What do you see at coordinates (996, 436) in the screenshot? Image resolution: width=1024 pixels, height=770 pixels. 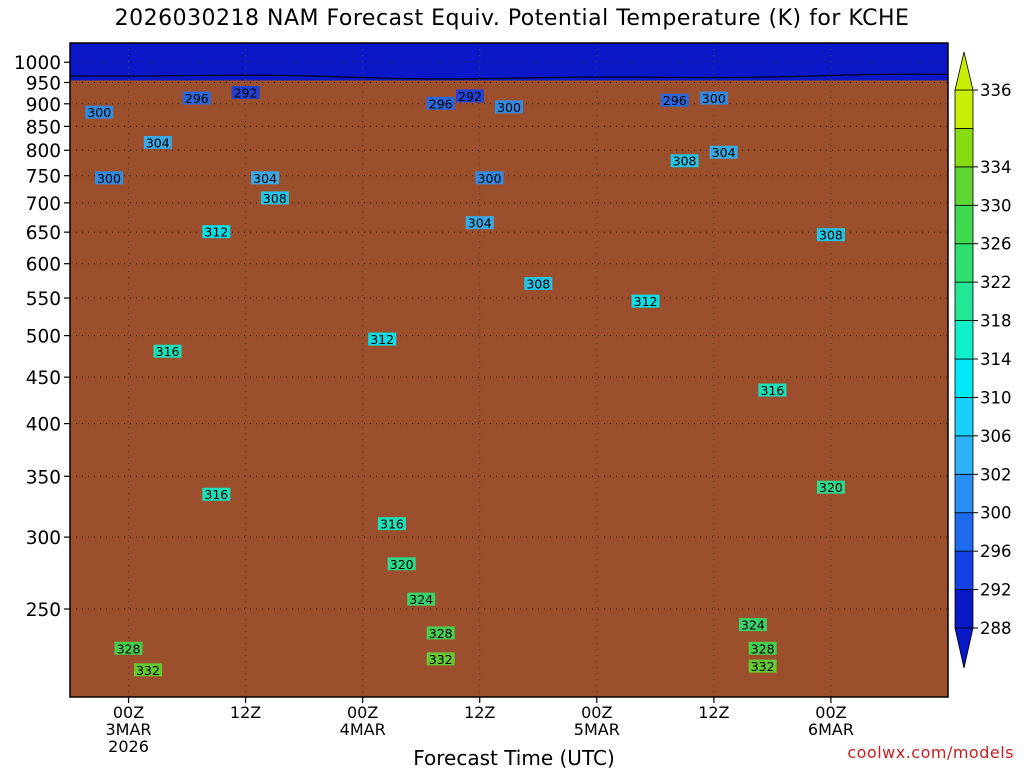 I see `colorbar-tick-label: 306` at bounding box center [996, 436].